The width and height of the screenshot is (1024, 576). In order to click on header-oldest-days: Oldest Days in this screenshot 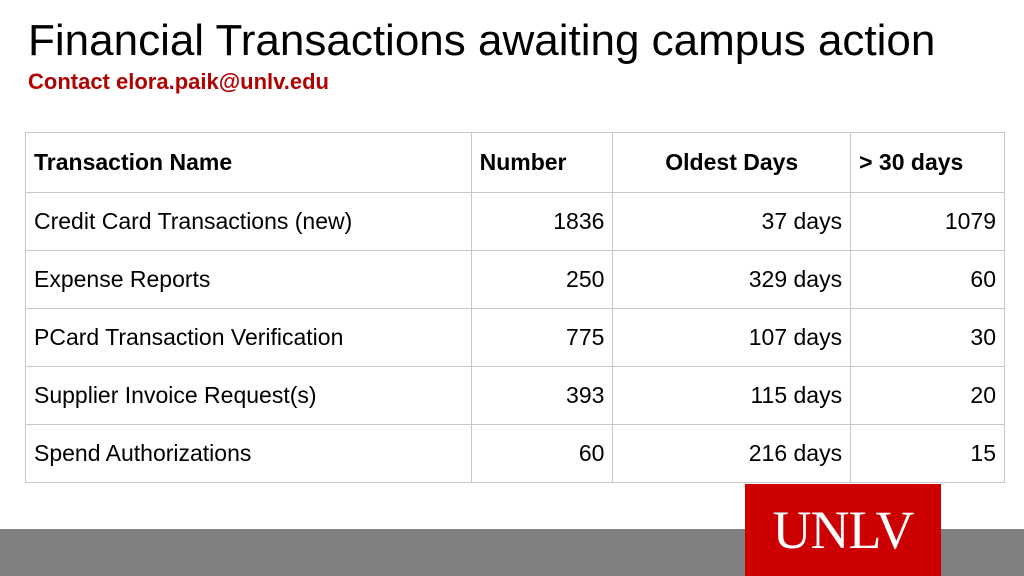, I will do `click(732, 162)`.